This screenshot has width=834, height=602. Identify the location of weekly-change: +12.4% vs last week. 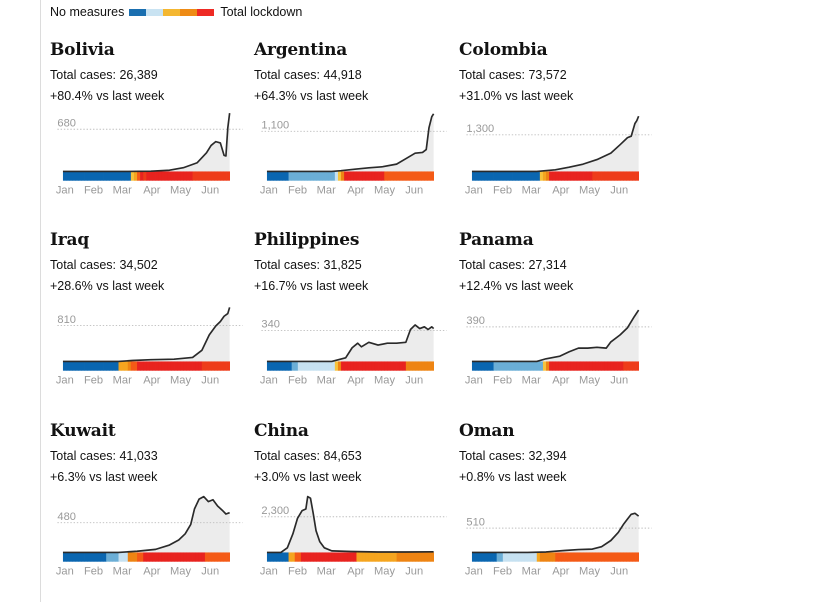
(516, 286).